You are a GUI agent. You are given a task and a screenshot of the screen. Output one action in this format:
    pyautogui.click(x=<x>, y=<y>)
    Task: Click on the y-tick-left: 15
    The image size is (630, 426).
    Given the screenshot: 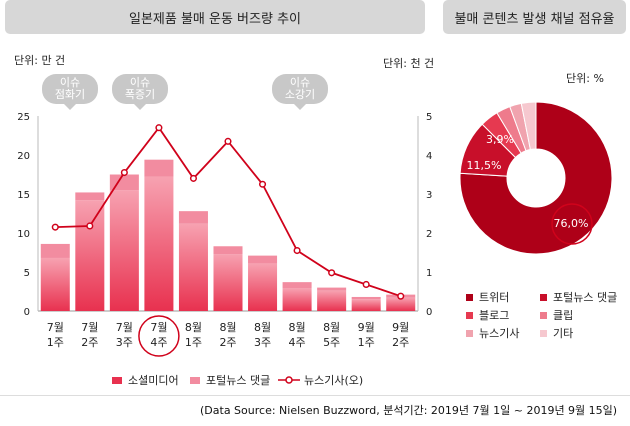 What is the action you would take?
    pyautogui.click(x=23, y=195)
    